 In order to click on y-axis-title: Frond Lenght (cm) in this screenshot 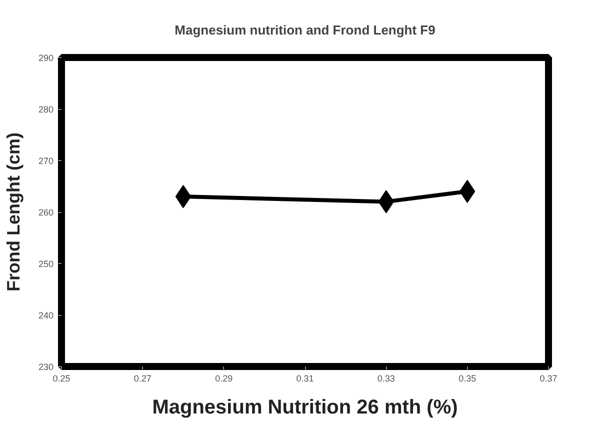, I will do `click(13, 212)`.